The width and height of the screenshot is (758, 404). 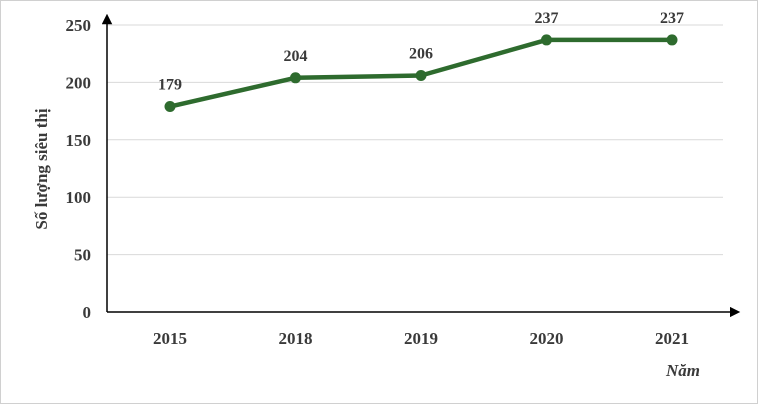 I want to click on x-tick-label: 2019, so click(x=421, y=338).